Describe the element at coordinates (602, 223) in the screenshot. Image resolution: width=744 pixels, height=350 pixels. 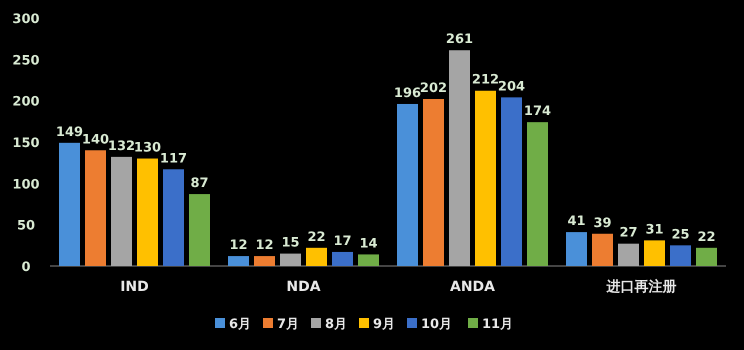
I see `data-label: 39` at that location.